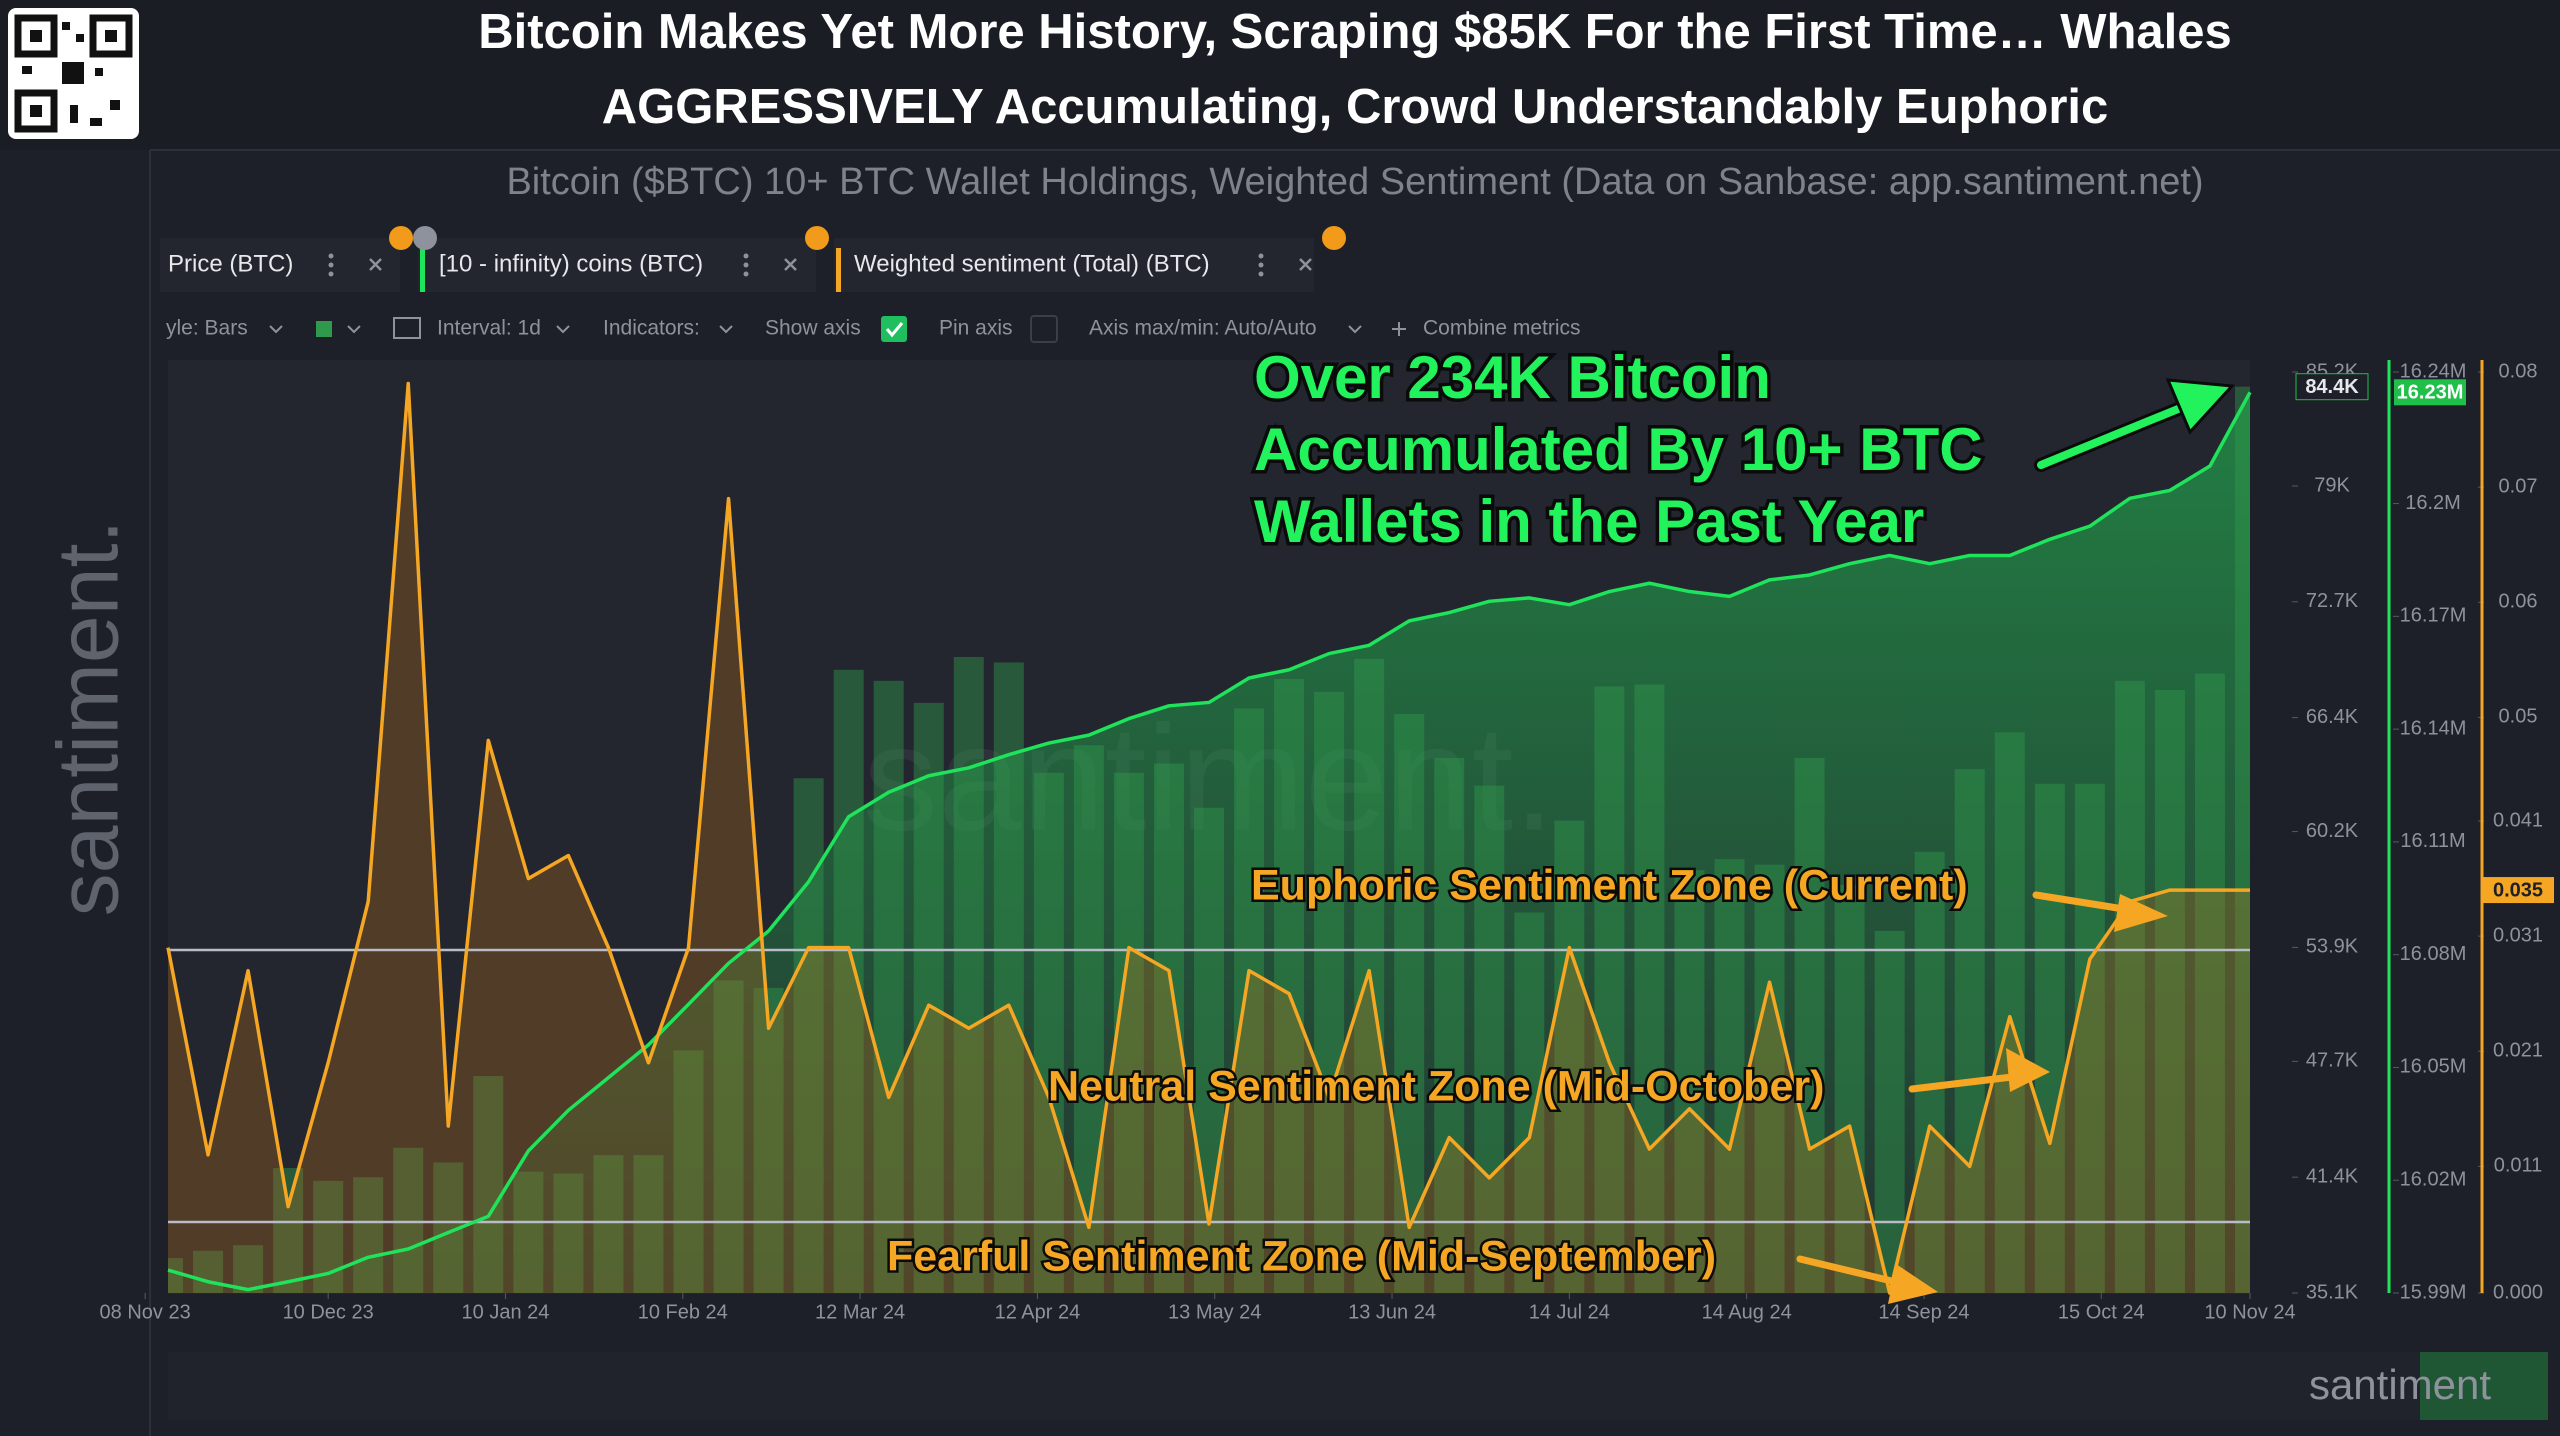  What do you see at coordinates (230, 263) in the screenshot?
I see `legend-entry: Price (BTC)` at bounding box center [230, 263].